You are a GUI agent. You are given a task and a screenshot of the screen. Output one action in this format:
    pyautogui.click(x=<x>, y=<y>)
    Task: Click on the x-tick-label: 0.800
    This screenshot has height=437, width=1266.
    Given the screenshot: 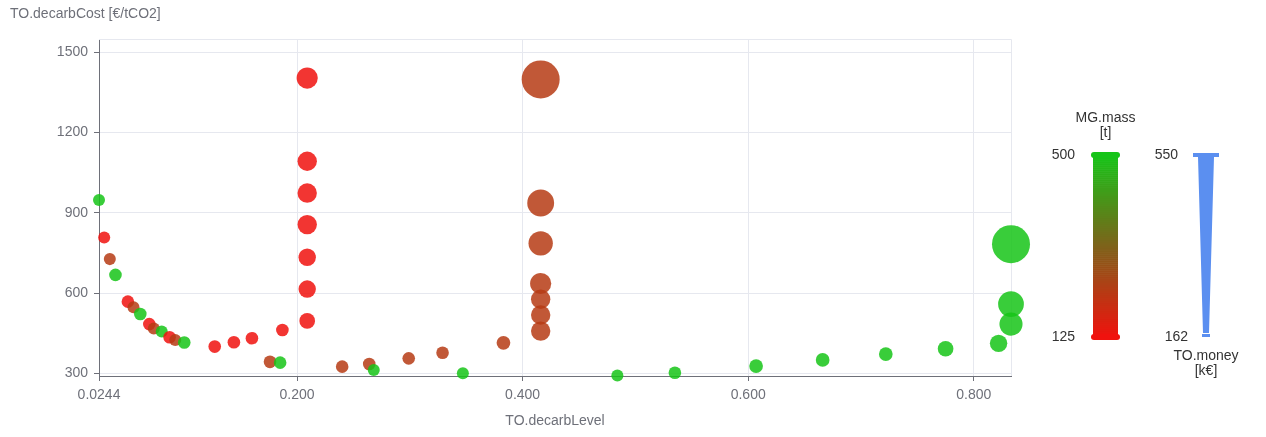 What is the action you would take?
    pyautogui.click(x=974, y=394)
    